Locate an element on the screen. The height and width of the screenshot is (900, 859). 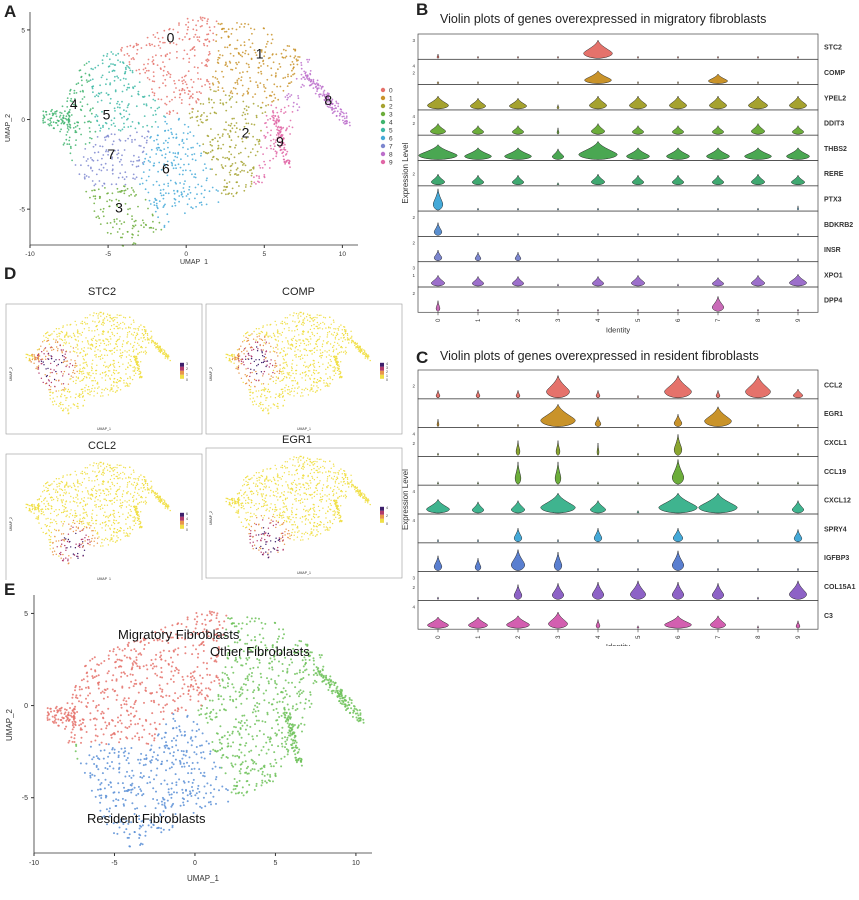
legend-swatch is located at coordinates (383, 114).